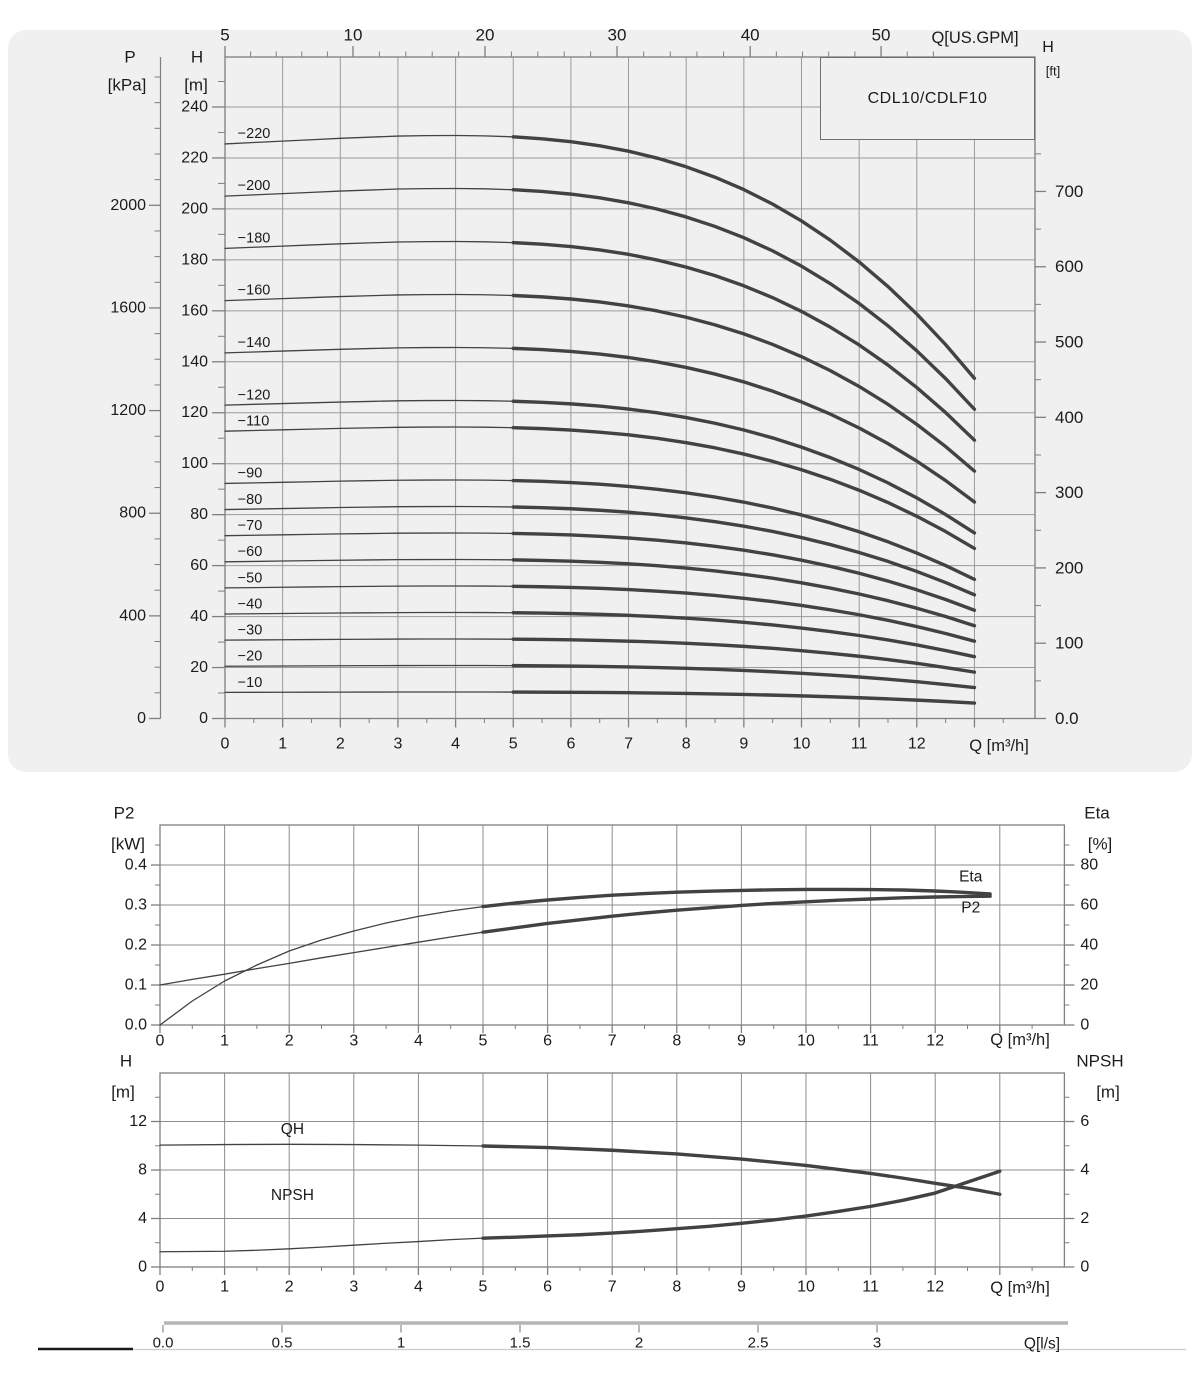 The image size is (1200, 1382). Describe the element at coordinates (142, 1218) in the screenshot. I see `svg-text: 4` at that location.